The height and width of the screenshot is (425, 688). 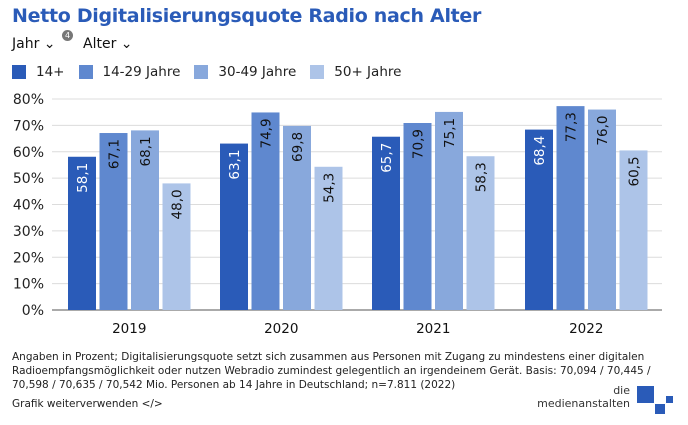 What do you see at coordinates (28, 258) in the screenshot?
I see `y-tick-label: 20%` at bounding box center [28, 258].